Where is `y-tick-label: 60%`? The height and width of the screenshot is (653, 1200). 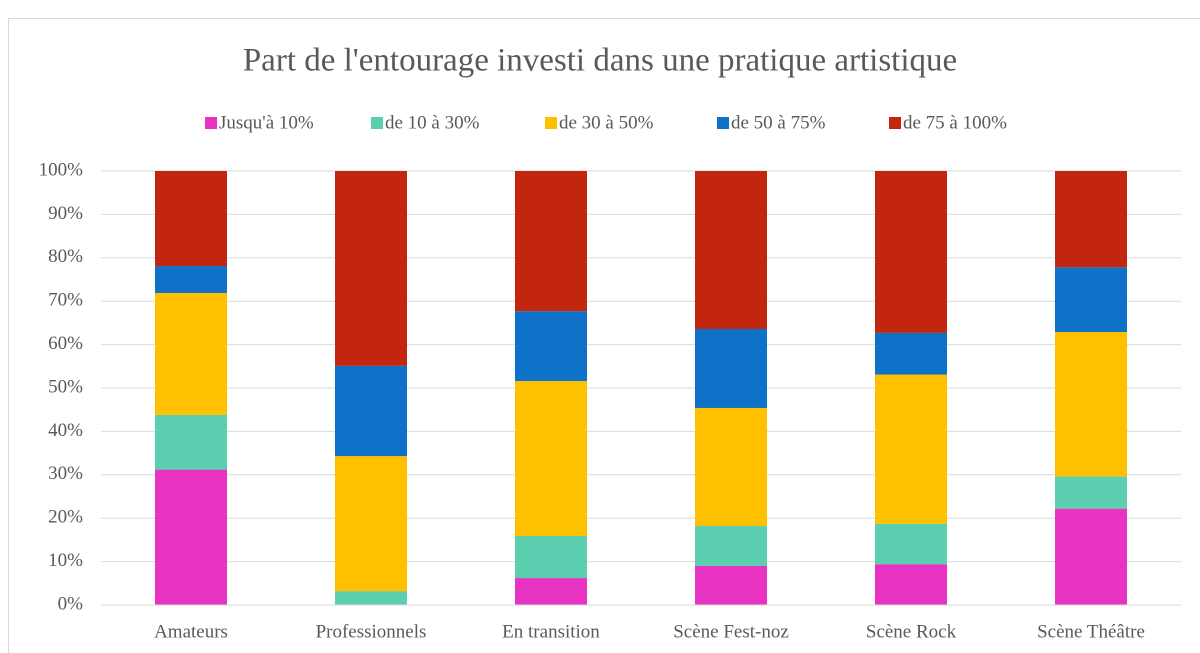 y-tick-label: 60% is located at coordinates (65, 343).